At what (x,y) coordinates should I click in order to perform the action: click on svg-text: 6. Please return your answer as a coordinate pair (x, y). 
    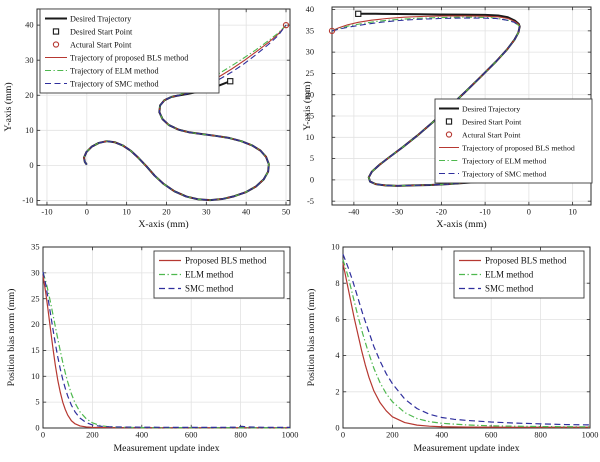
    Looking at the image, I should click on (337, 319).